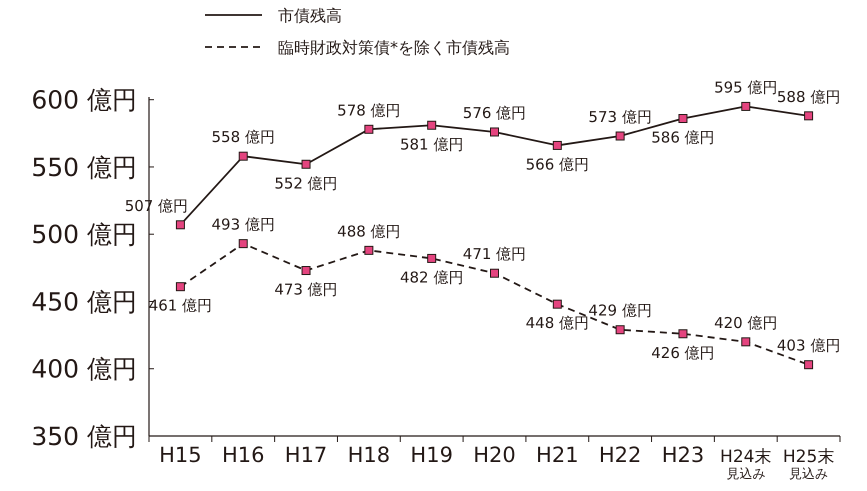 This screenshot has height=491, width=867. Describe the element at coordinates (620, 455) in the screenshot. I see `x-tick-label: H22` at that location.